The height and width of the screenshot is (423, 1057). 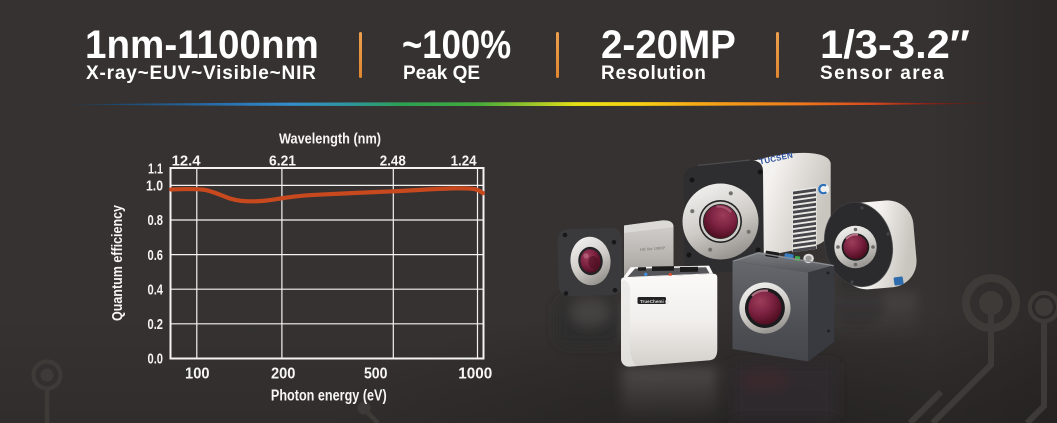 What do you see at coordinates (282, 161) in the screenshot?
I see `svg-text: 6.21` at bounding box center [282, 161].